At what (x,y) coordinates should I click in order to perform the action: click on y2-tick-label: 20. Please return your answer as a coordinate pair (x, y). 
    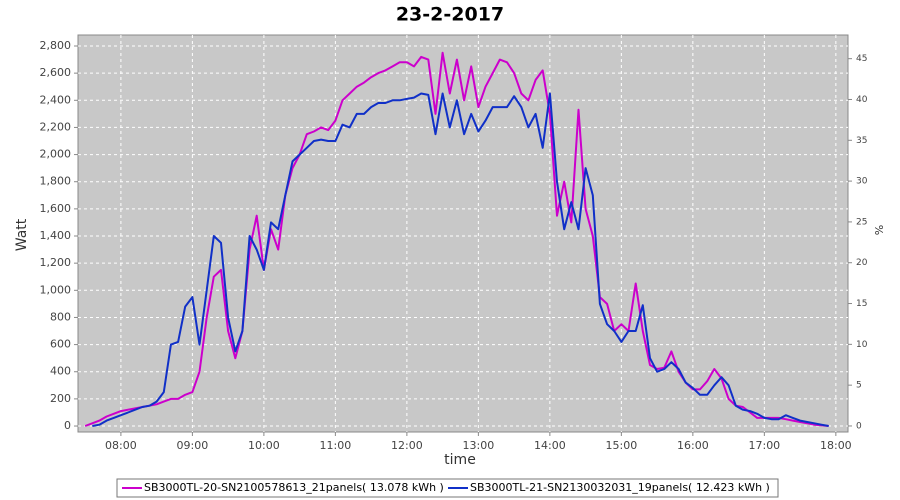
    Looking at the image, I should click on (862, 263).